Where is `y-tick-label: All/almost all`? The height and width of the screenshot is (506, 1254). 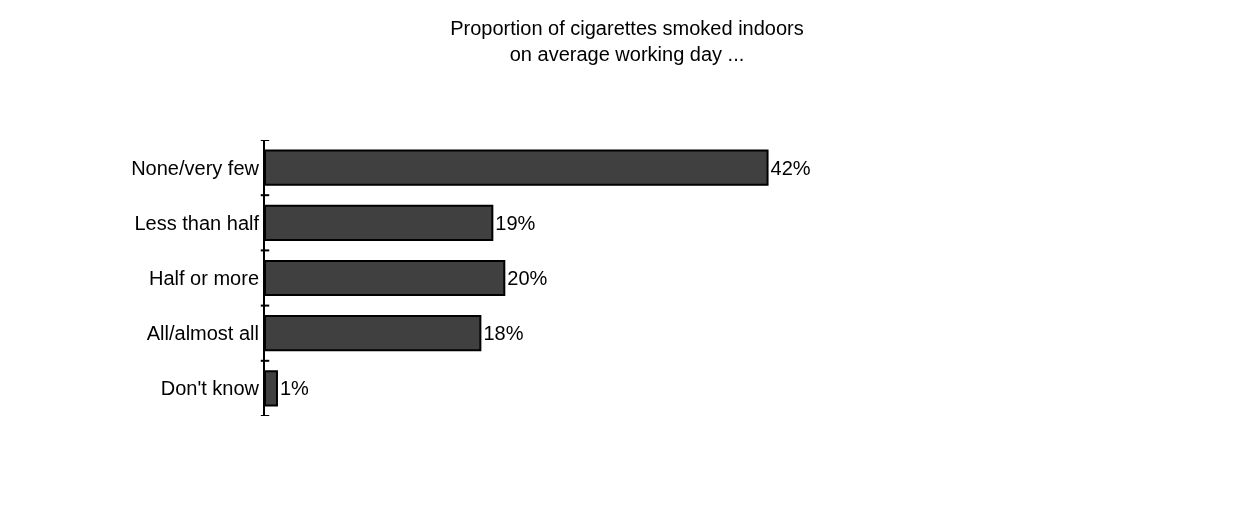
y-tick-label: All/almost all is located at coordinates (202, 333).